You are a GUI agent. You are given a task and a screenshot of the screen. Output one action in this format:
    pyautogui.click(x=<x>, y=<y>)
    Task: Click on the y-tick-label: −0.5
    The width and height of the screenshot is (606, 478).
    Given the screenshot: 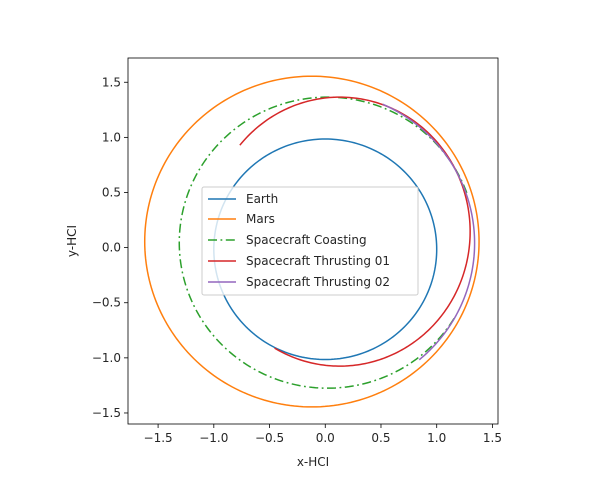 What is the action you would take?
    pyautogui.click(x=106, y=303)
    